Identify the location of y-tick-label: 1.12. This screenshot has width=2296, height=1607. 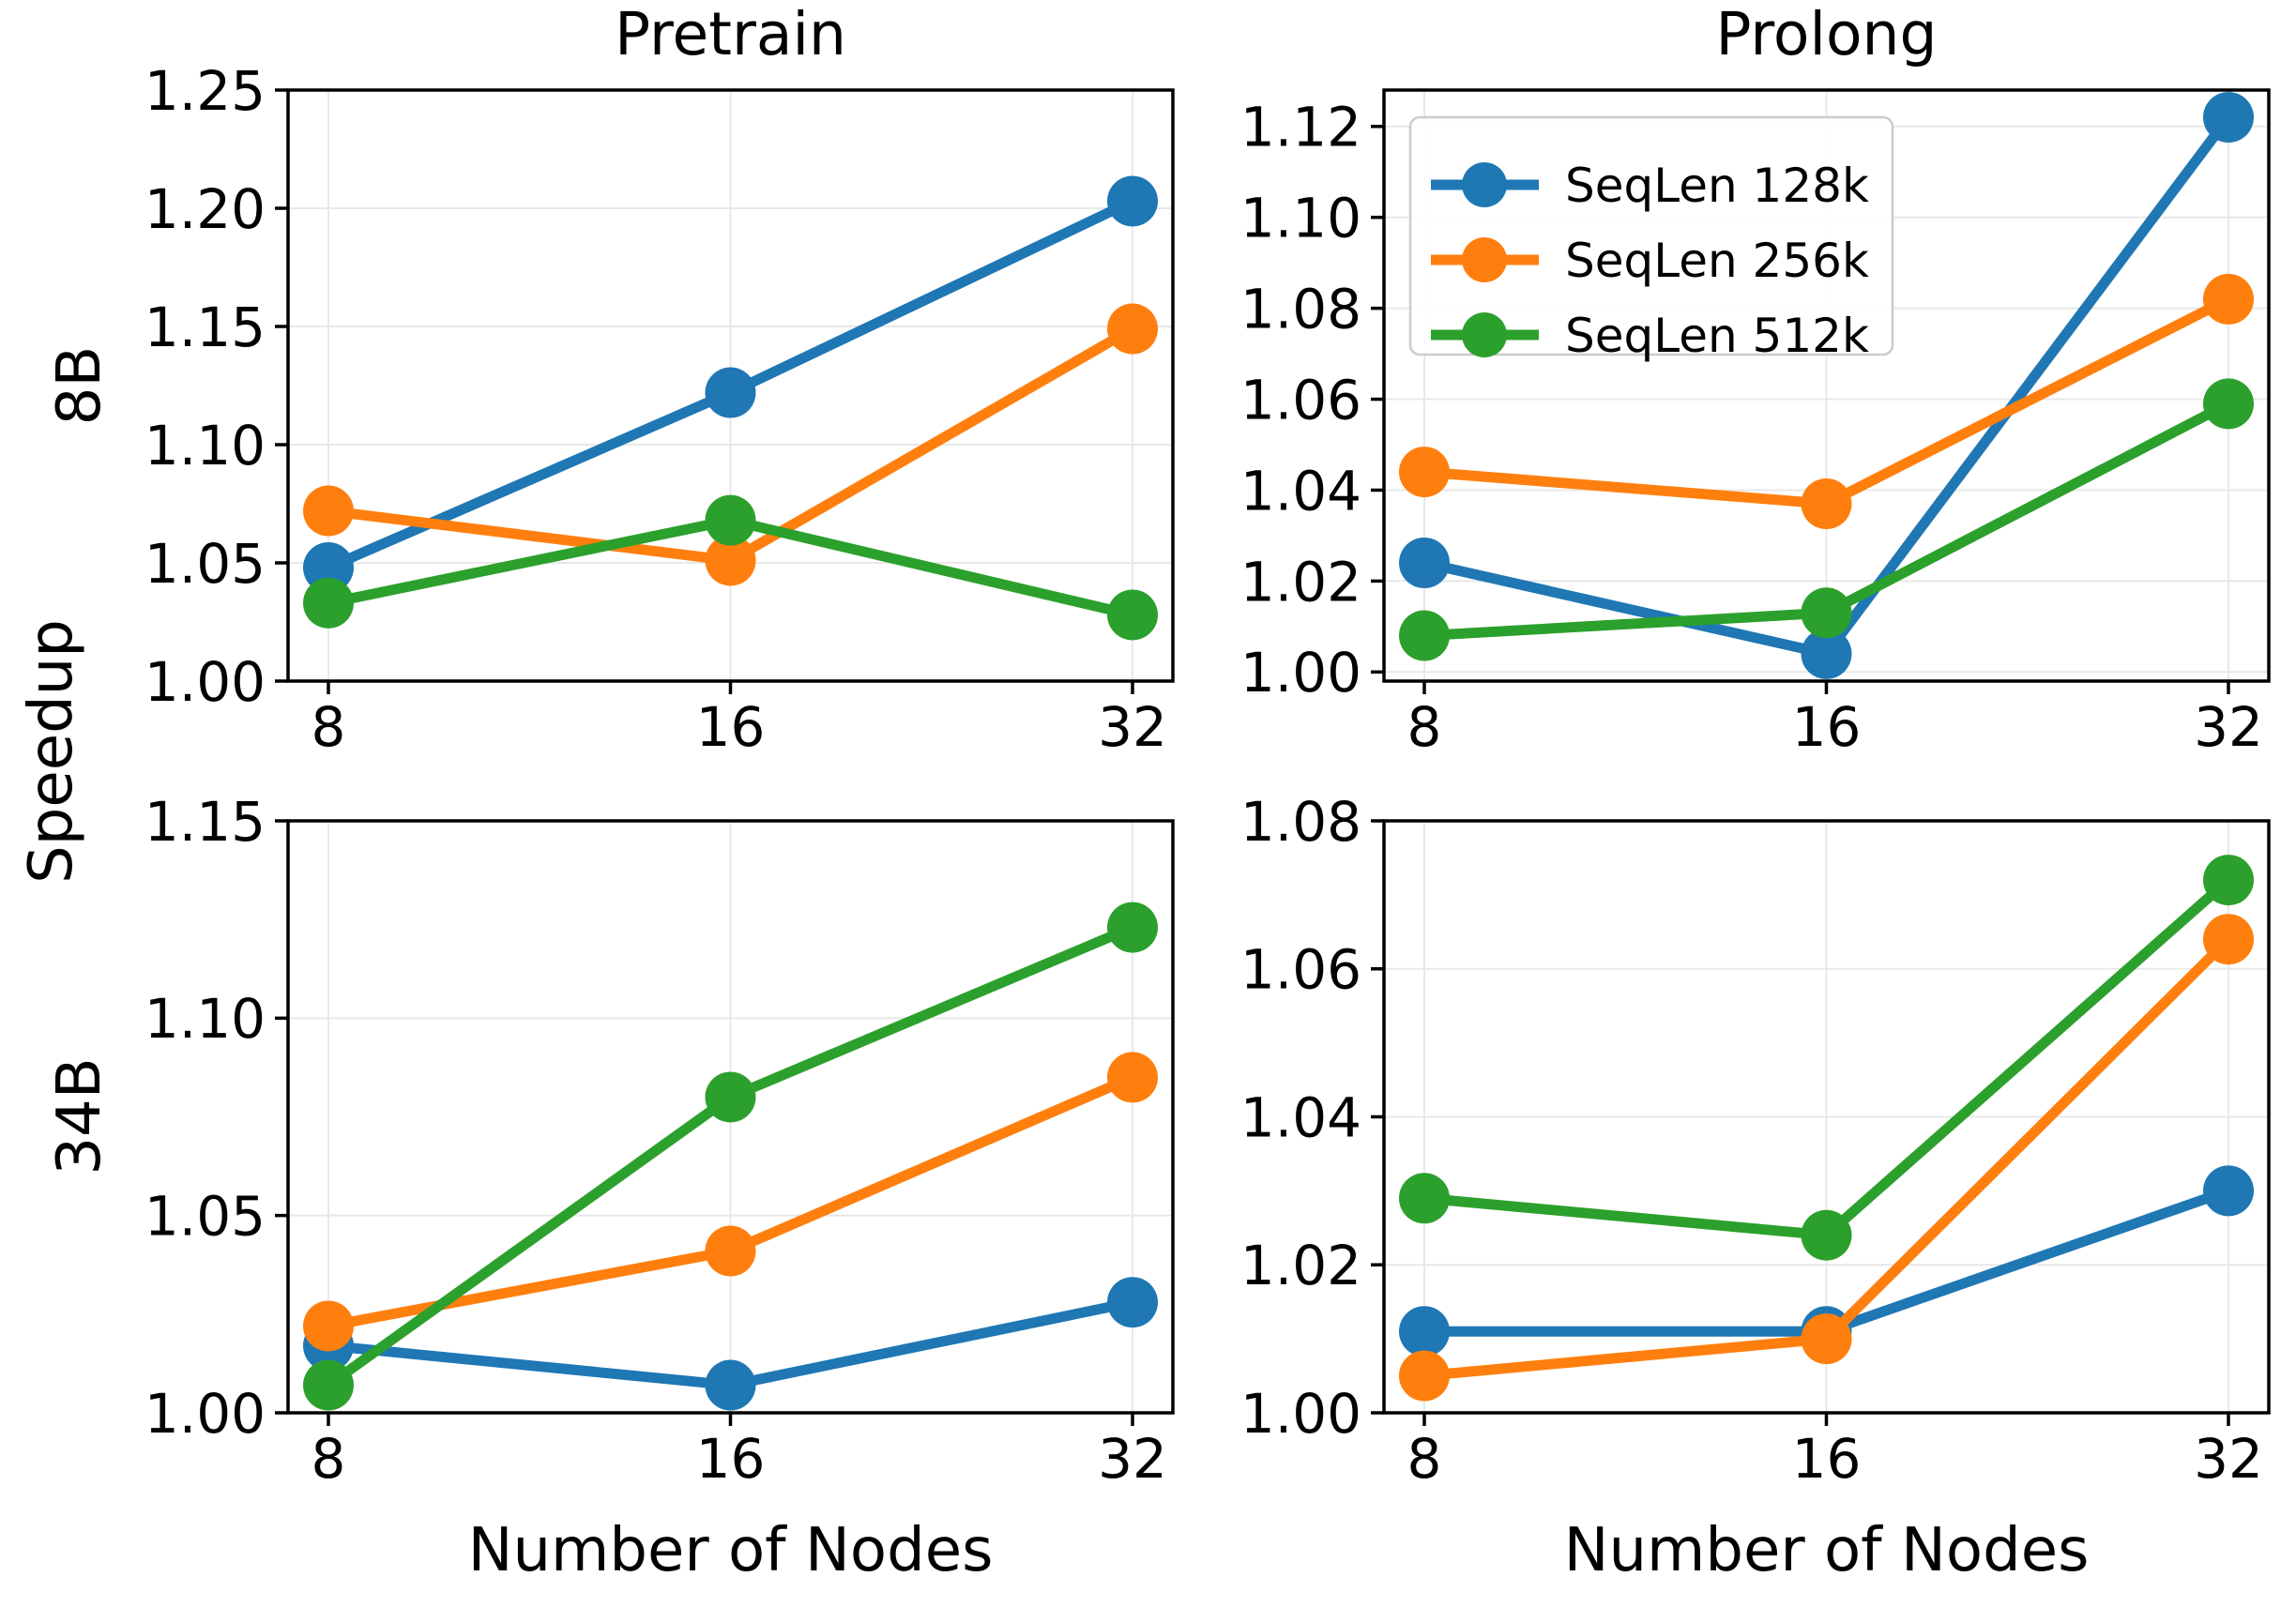
(1300, 127).